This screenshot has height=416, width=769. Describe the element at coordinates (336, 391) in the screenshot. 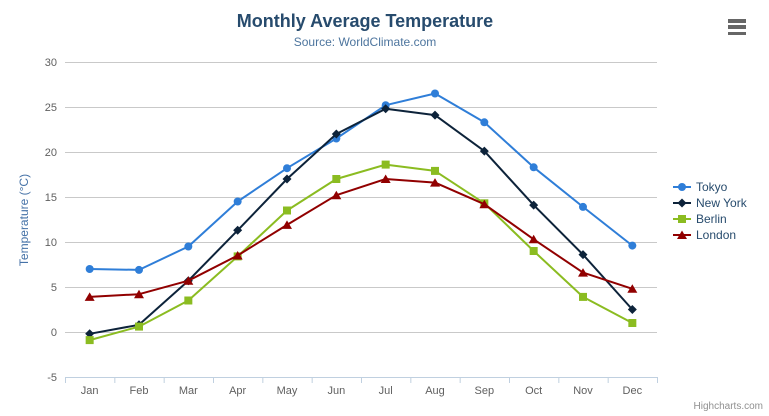

I see `x-axis-label: Jun` at that location.